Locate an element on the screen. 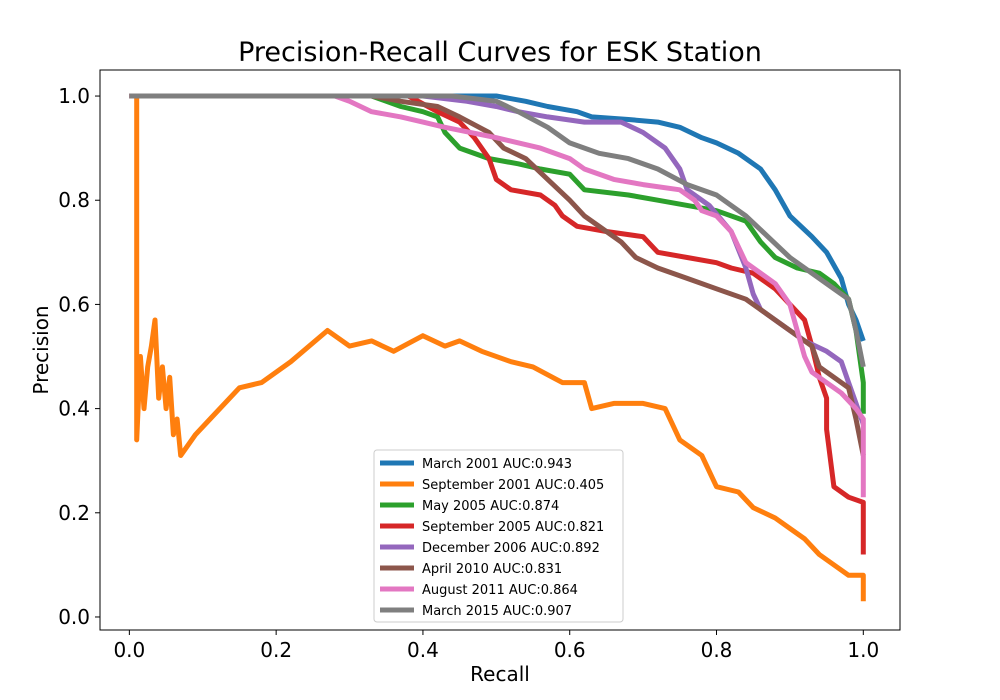 This screenshot has height=700, width=1000. legend-label-0: March 2001 AUC:0.943 is located at coordinates (497, 464).